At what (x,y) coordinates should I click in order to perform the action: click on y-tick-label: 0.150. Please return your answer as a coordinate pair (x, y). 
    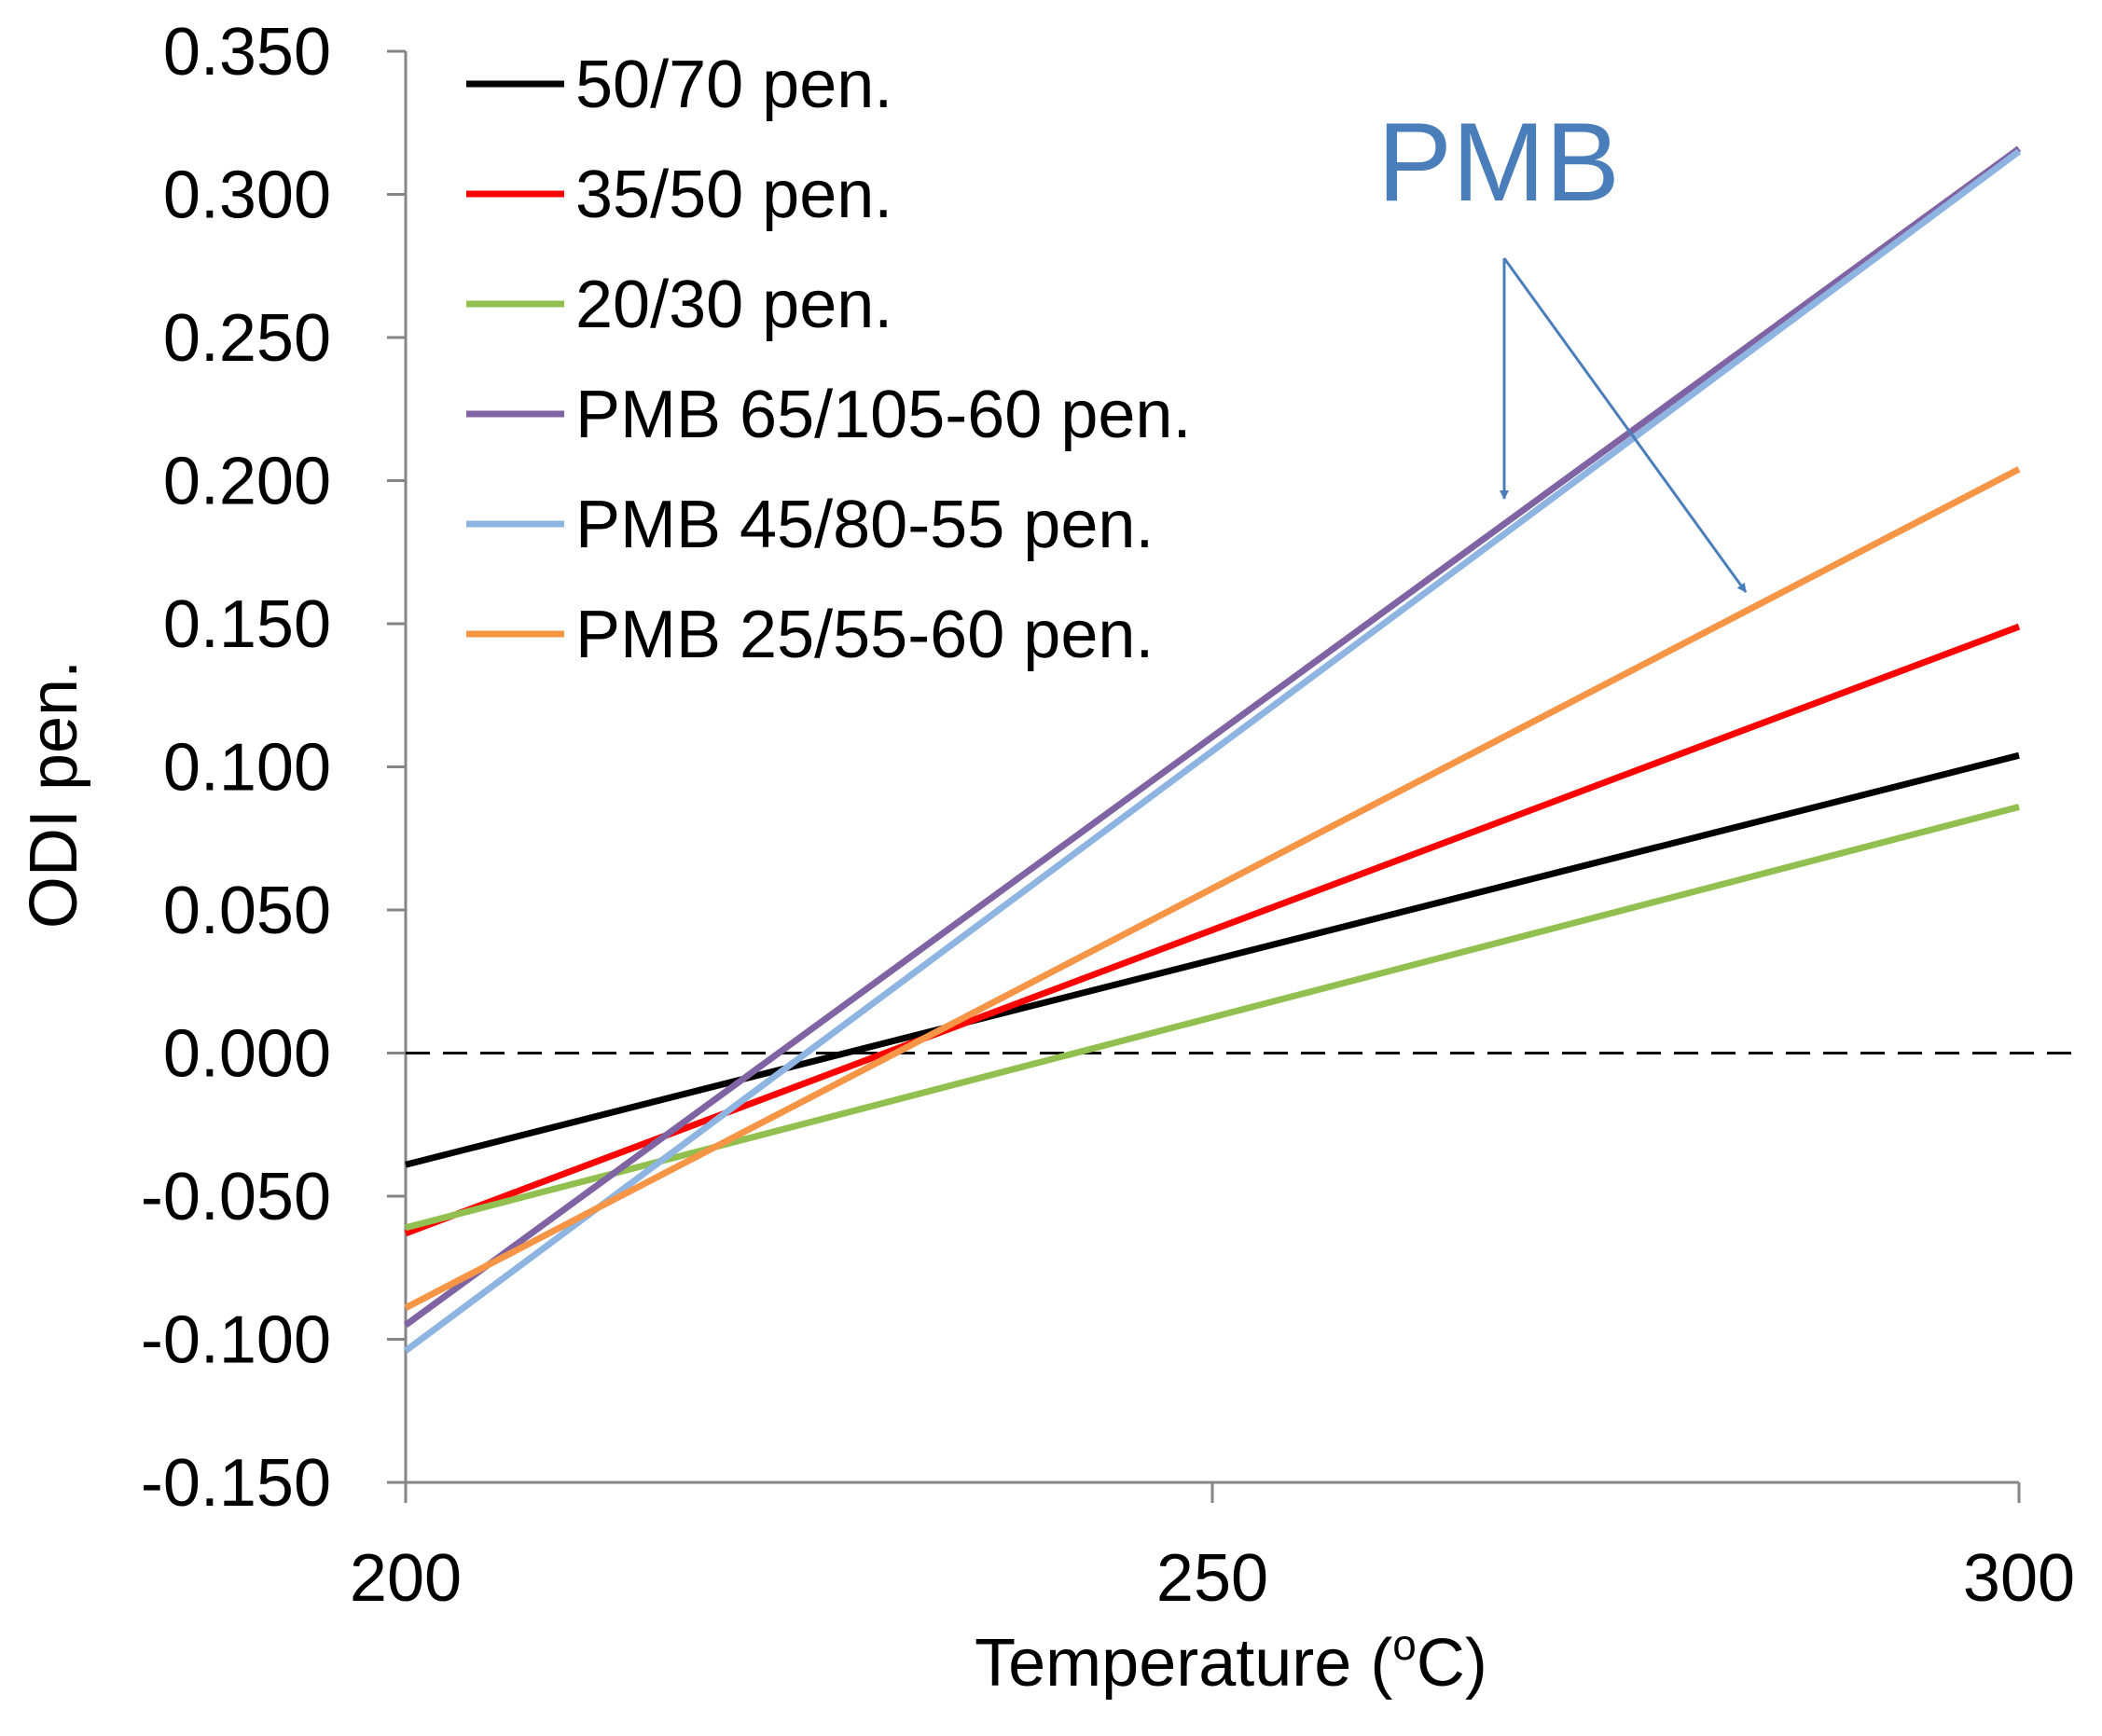
    Looking at the image, I should click on (247, 624).